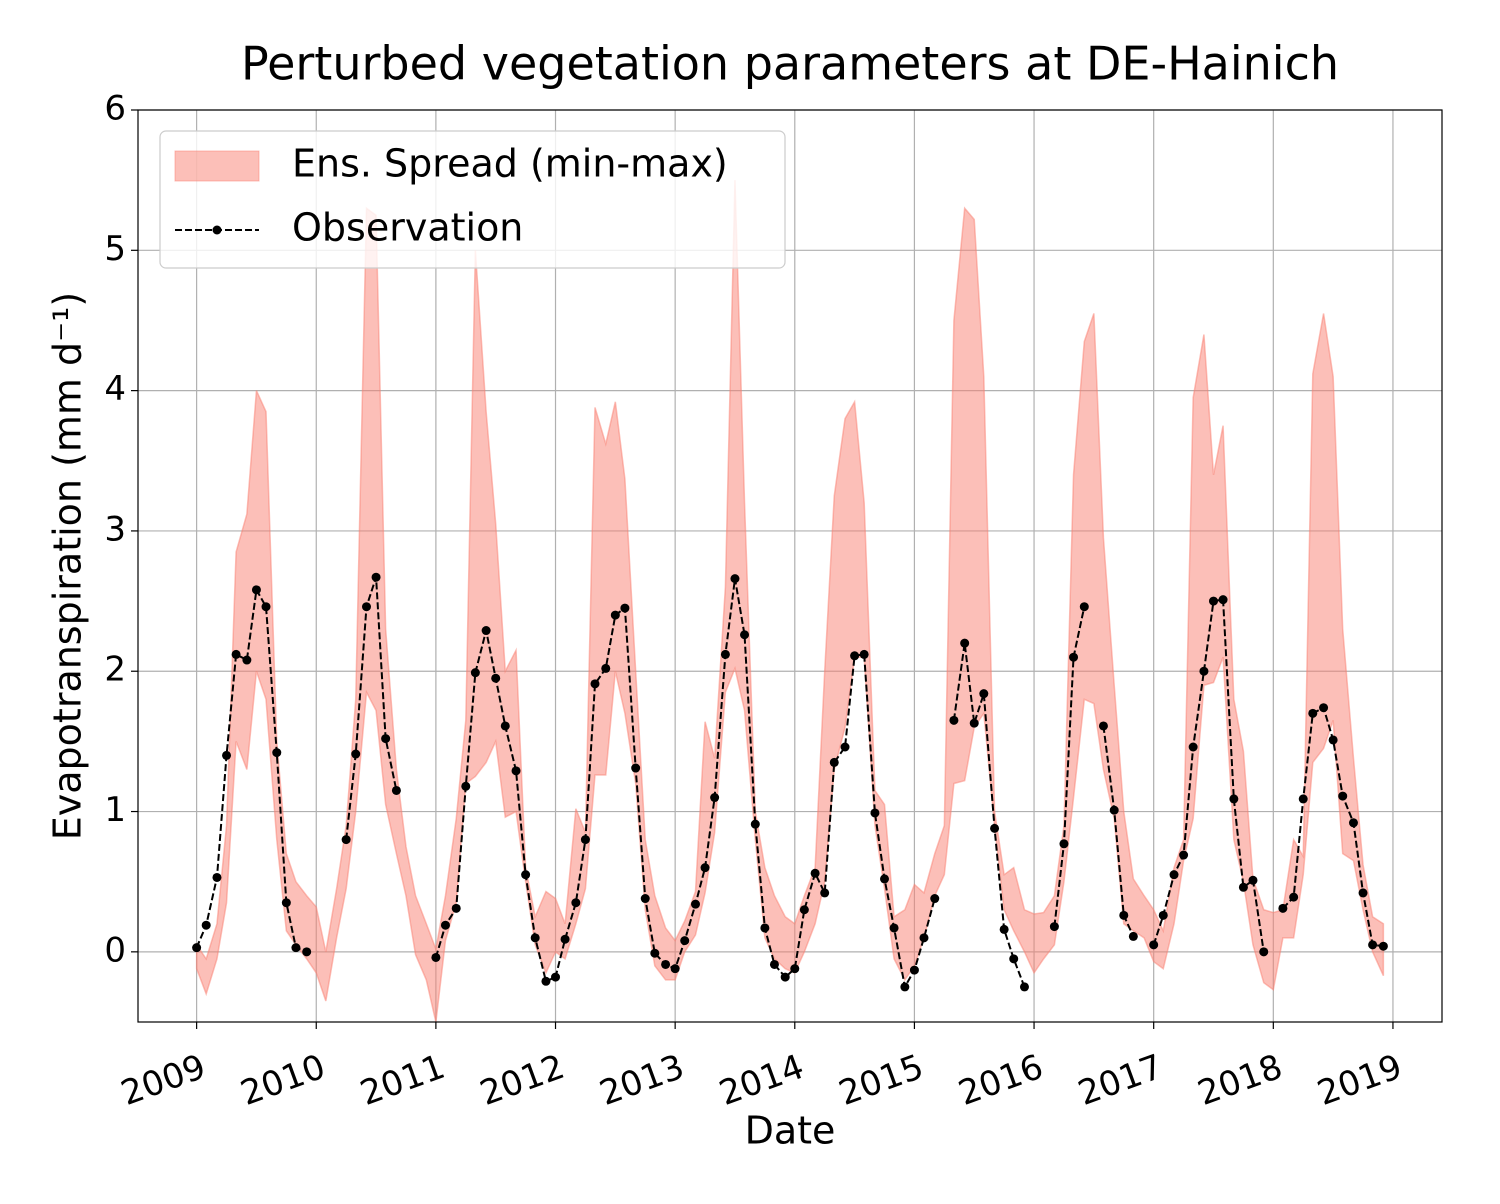 The image size is (1500, 1204). I want to click on y-tick-label: 1, so click(115, 810).